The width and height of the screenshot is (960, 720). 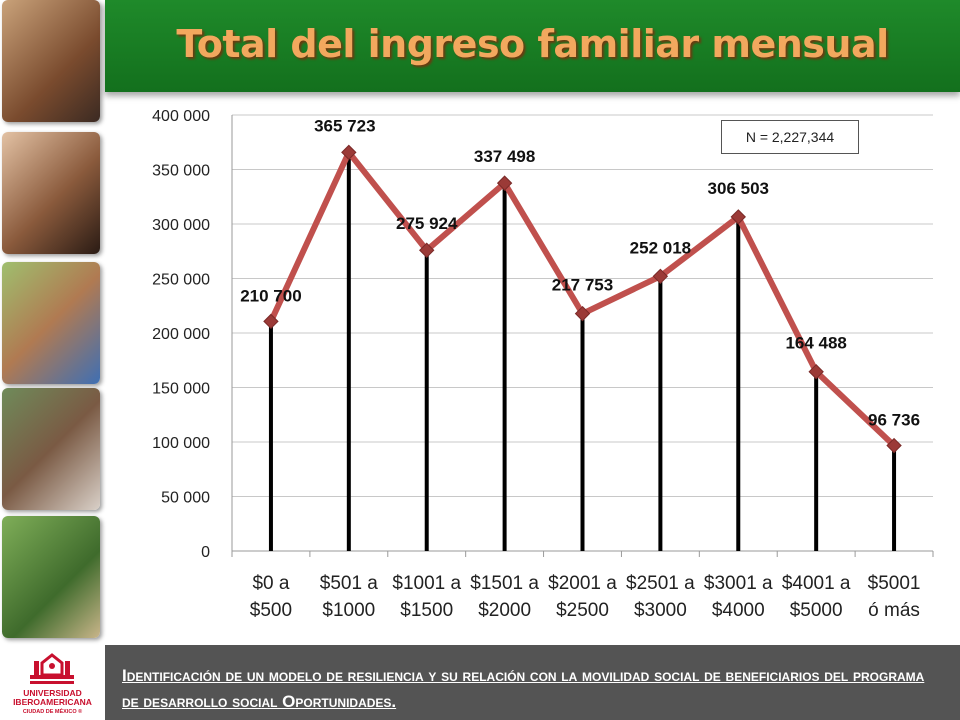 What do you see at coordinates (427, 223) in the screenshot?
I see `data-label: 275 924` at bounding box center [427, 223].